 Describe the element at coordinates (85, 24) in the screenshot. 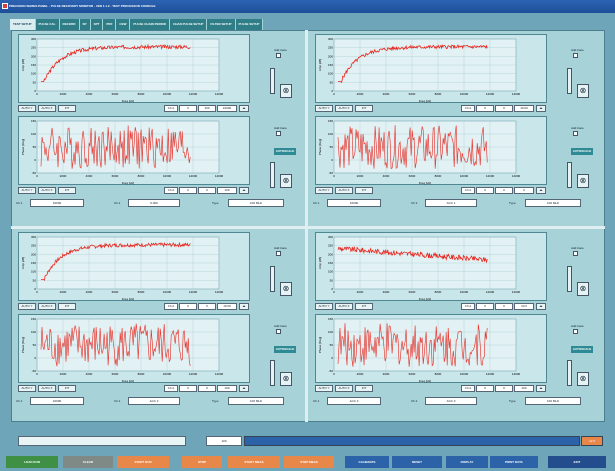

I see `tab-sp: SP` at that location.